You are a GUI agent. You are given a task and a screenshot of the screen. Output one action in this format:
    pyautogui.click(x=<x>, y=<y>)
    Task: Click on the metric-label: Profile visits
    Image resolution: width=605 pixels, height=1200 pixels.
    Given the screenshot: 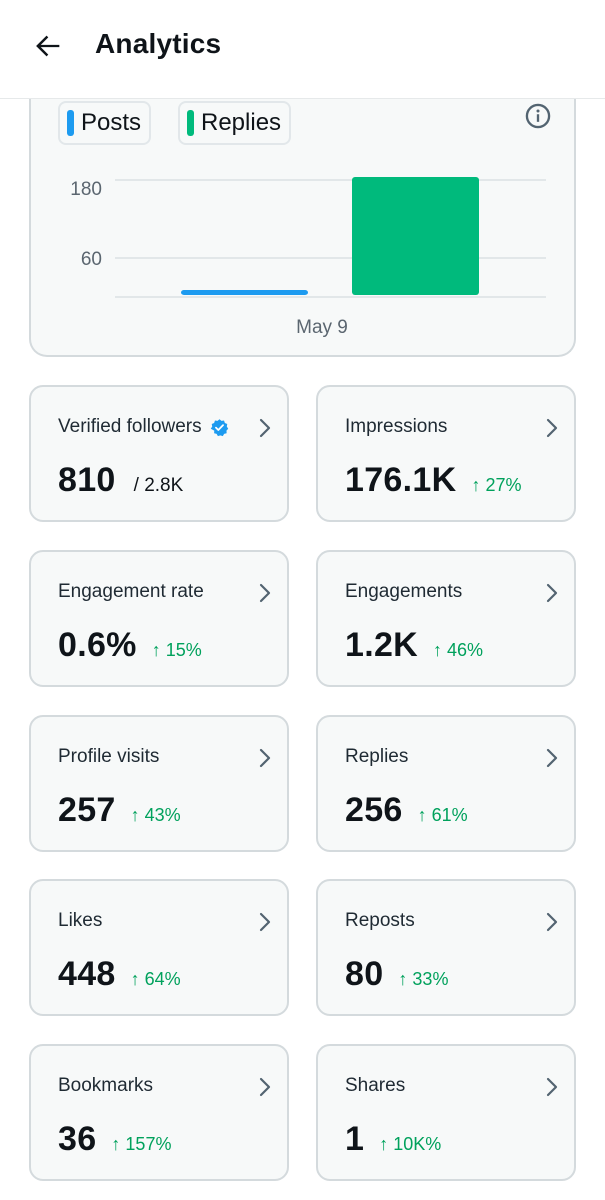 What is the action you would take?
    pyautogui.click(x=108, y=757)
    